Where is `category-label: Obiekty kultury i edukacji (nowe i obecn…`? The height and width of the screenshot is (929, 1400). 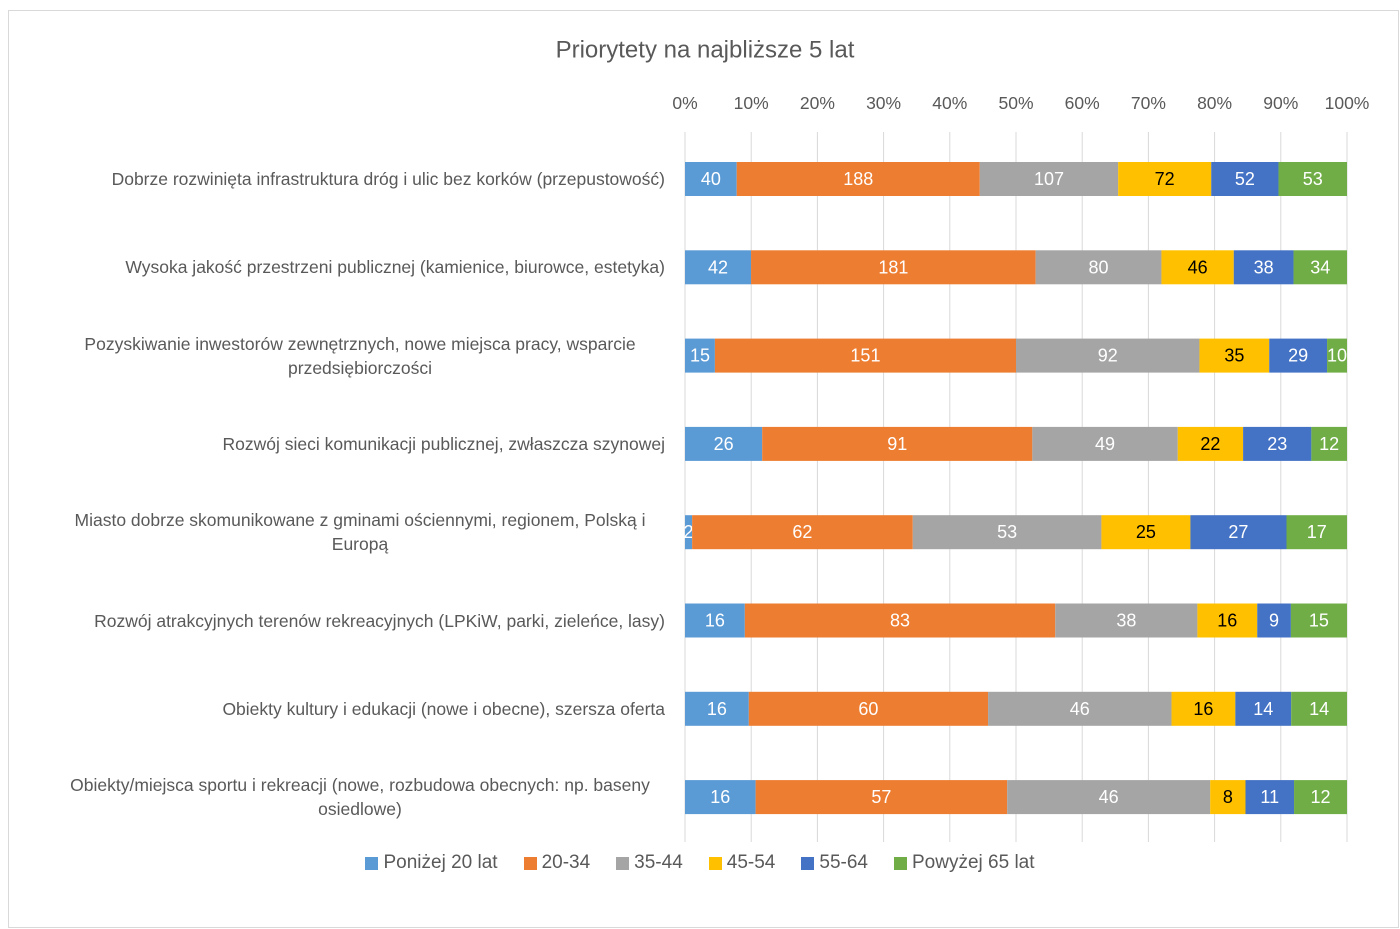
category-label: Obiekty kultury i edukacji (nowe i obecn… is located at coordinates (345, 709).